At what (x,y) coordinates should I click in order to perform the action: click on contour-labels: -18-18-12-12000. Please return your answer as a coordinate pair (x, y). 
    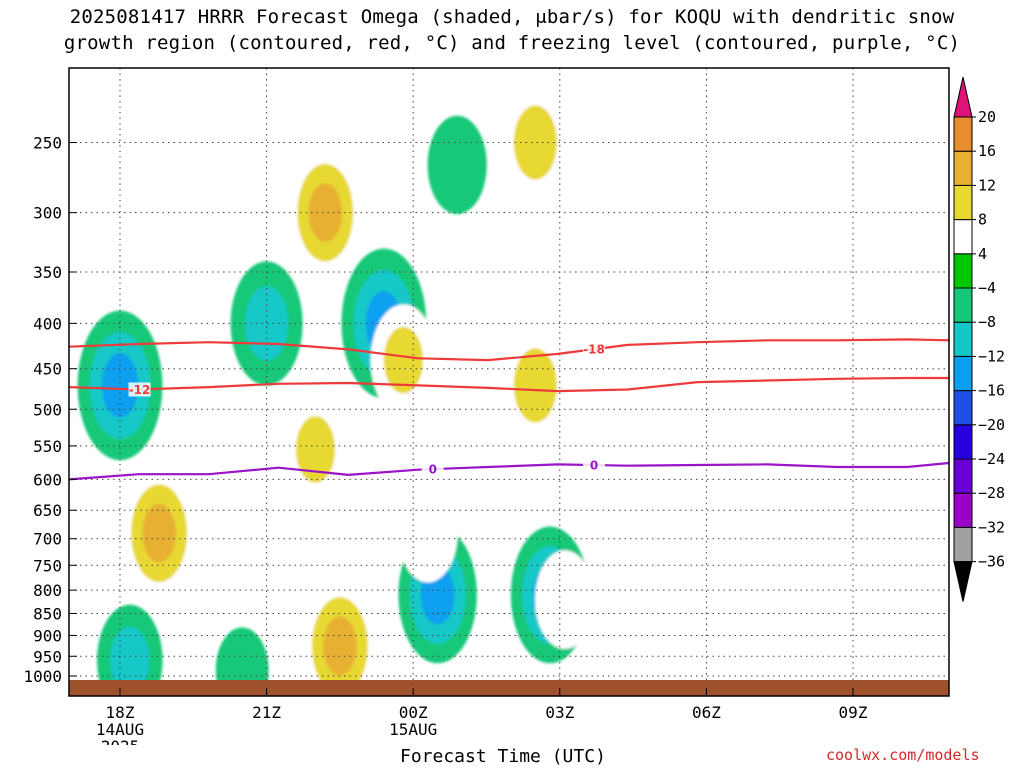
    Looking at the image, I should click on (367, 409).